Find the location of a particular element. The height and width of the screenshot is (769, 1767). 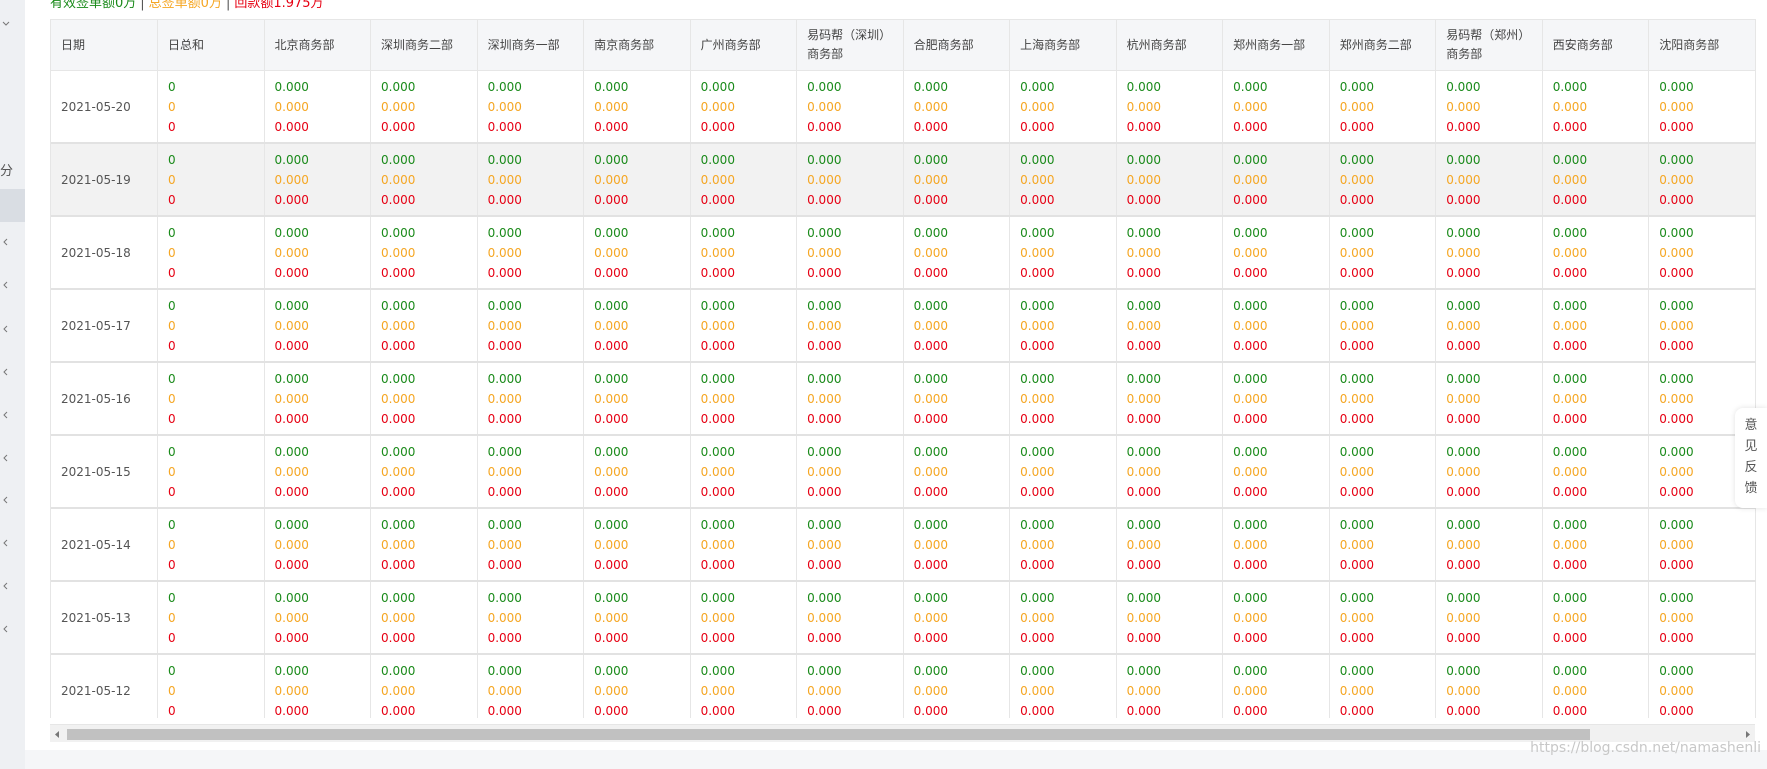

column-header: 日期 is located at coordinates (105, 45).